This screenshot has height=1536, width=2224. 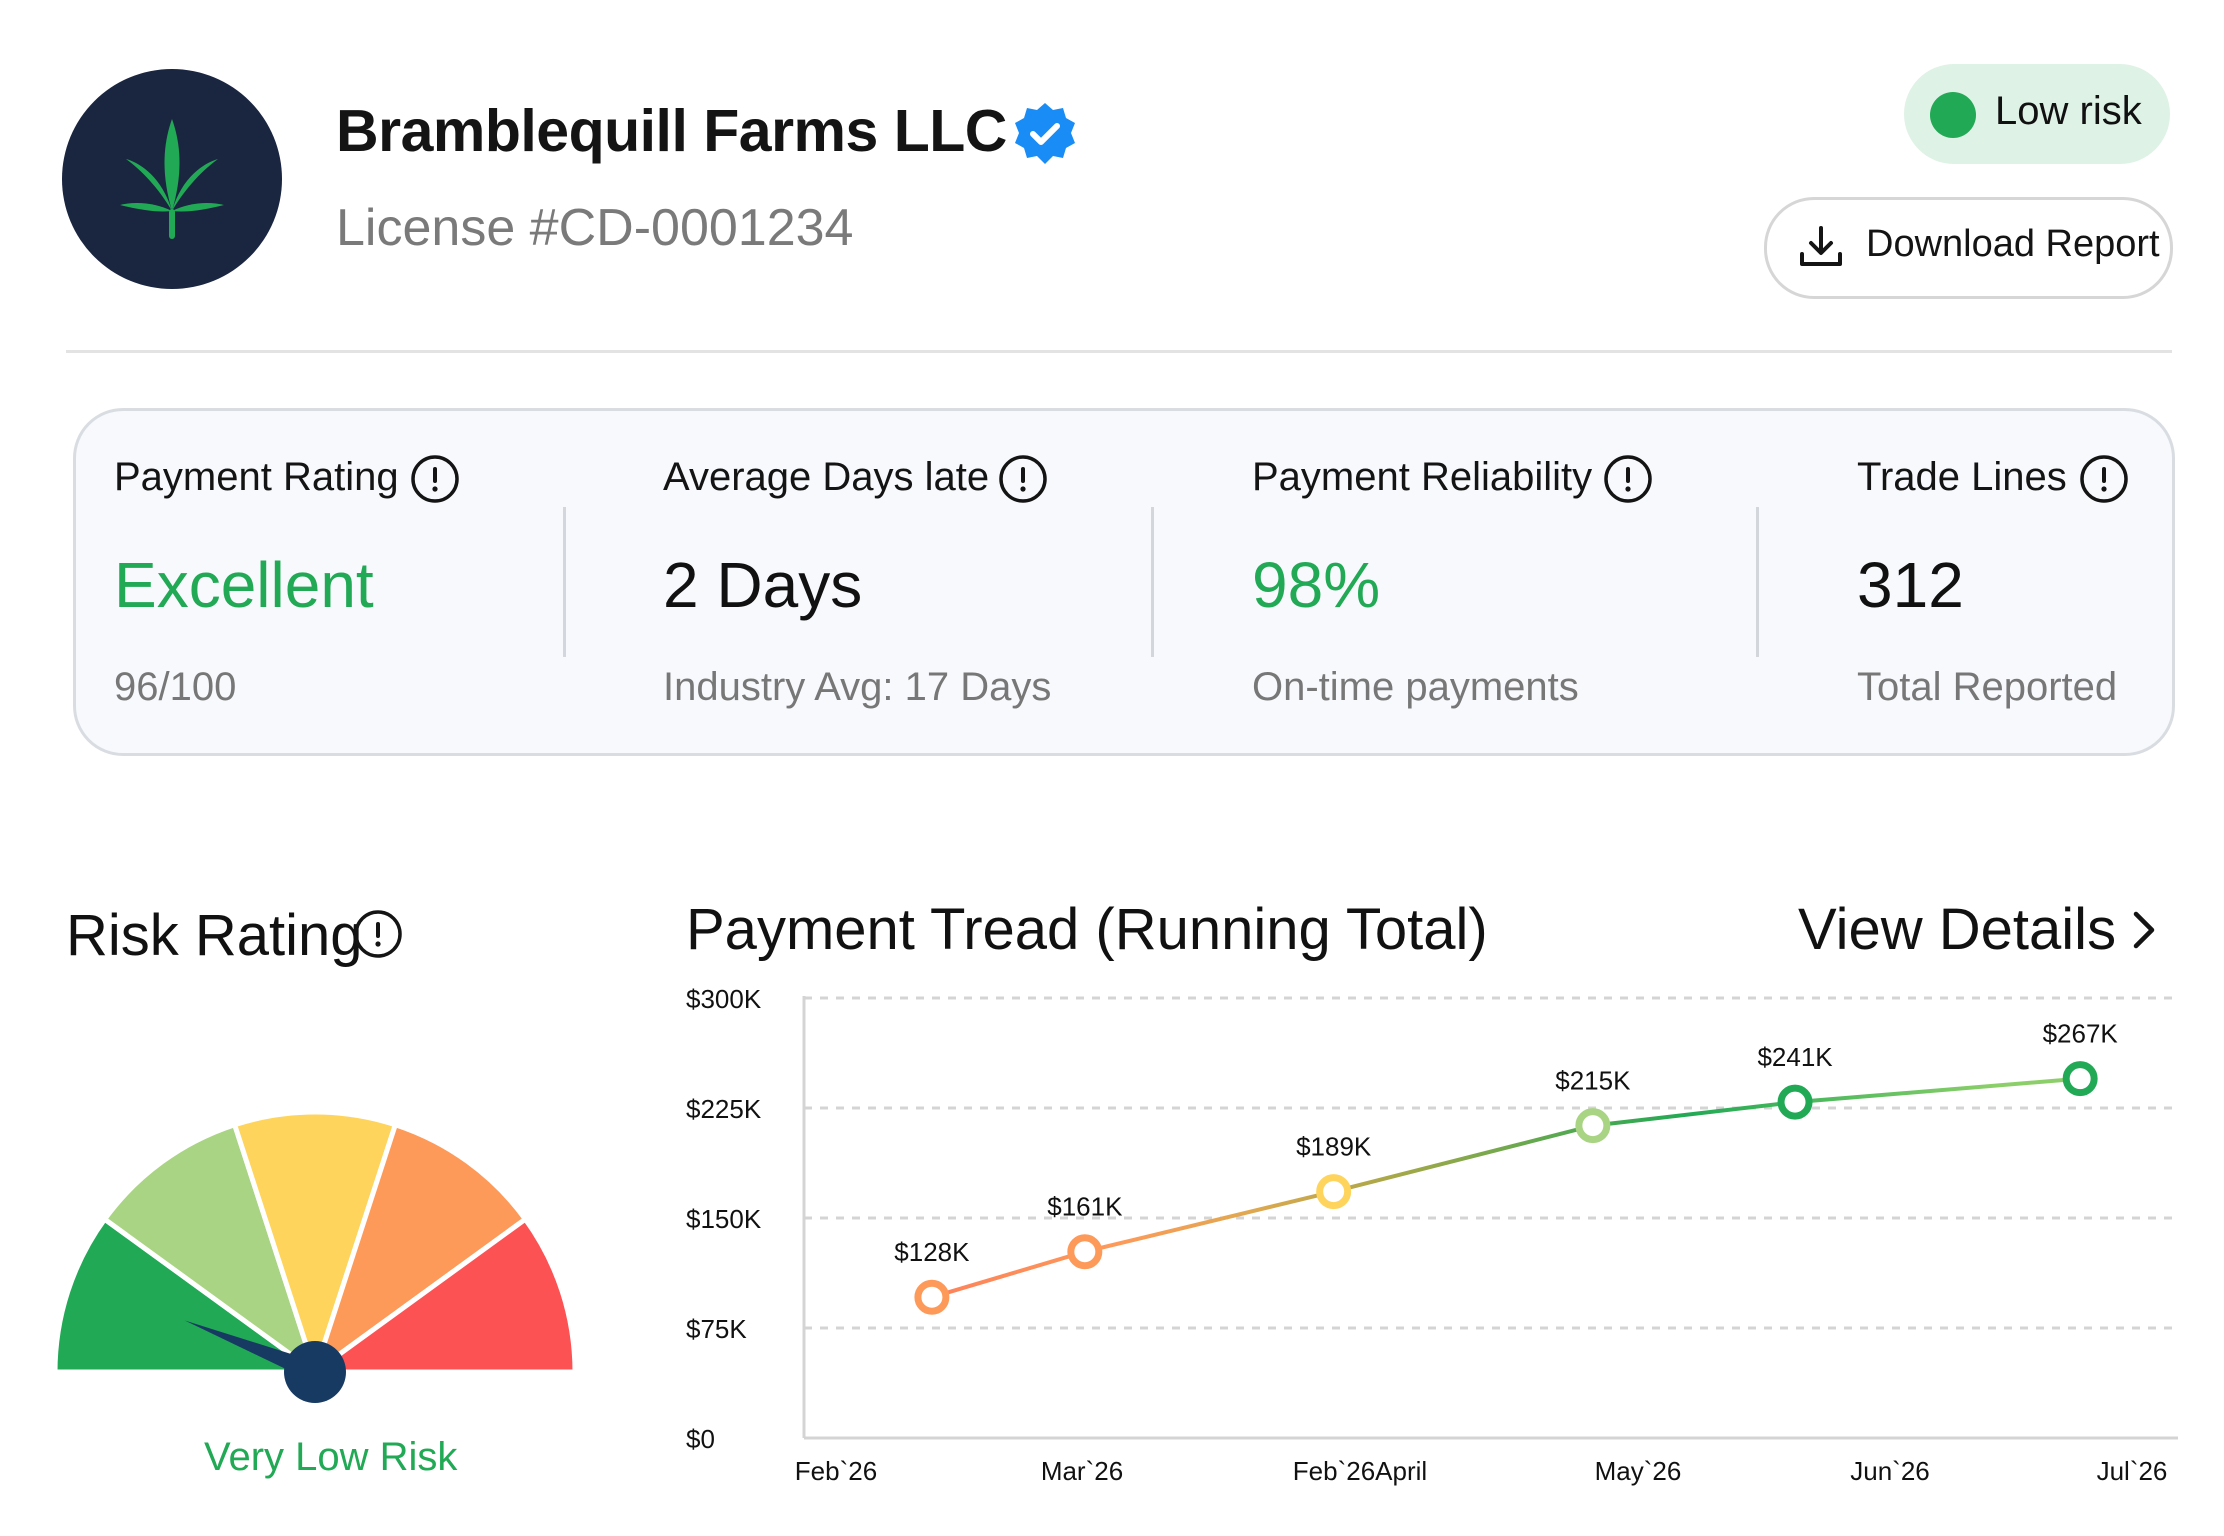 I want to click on stat-label-payment-reliability: Payment Reliability, so click(x=1422, y=477).